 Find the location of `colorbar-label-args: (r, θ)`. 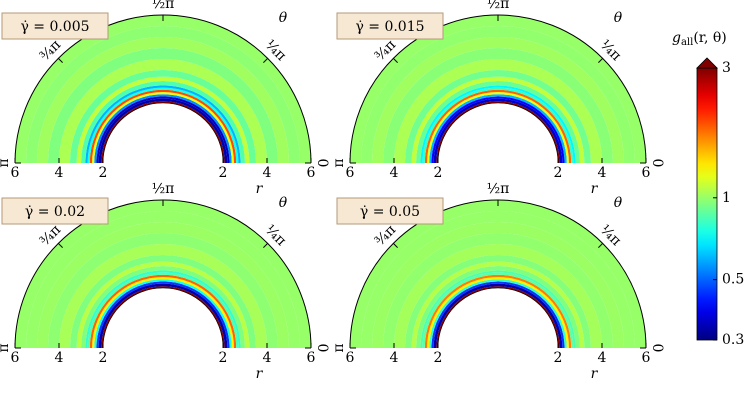

colorbar-label-args: (r, θ) is located at coordinates (709, 38).